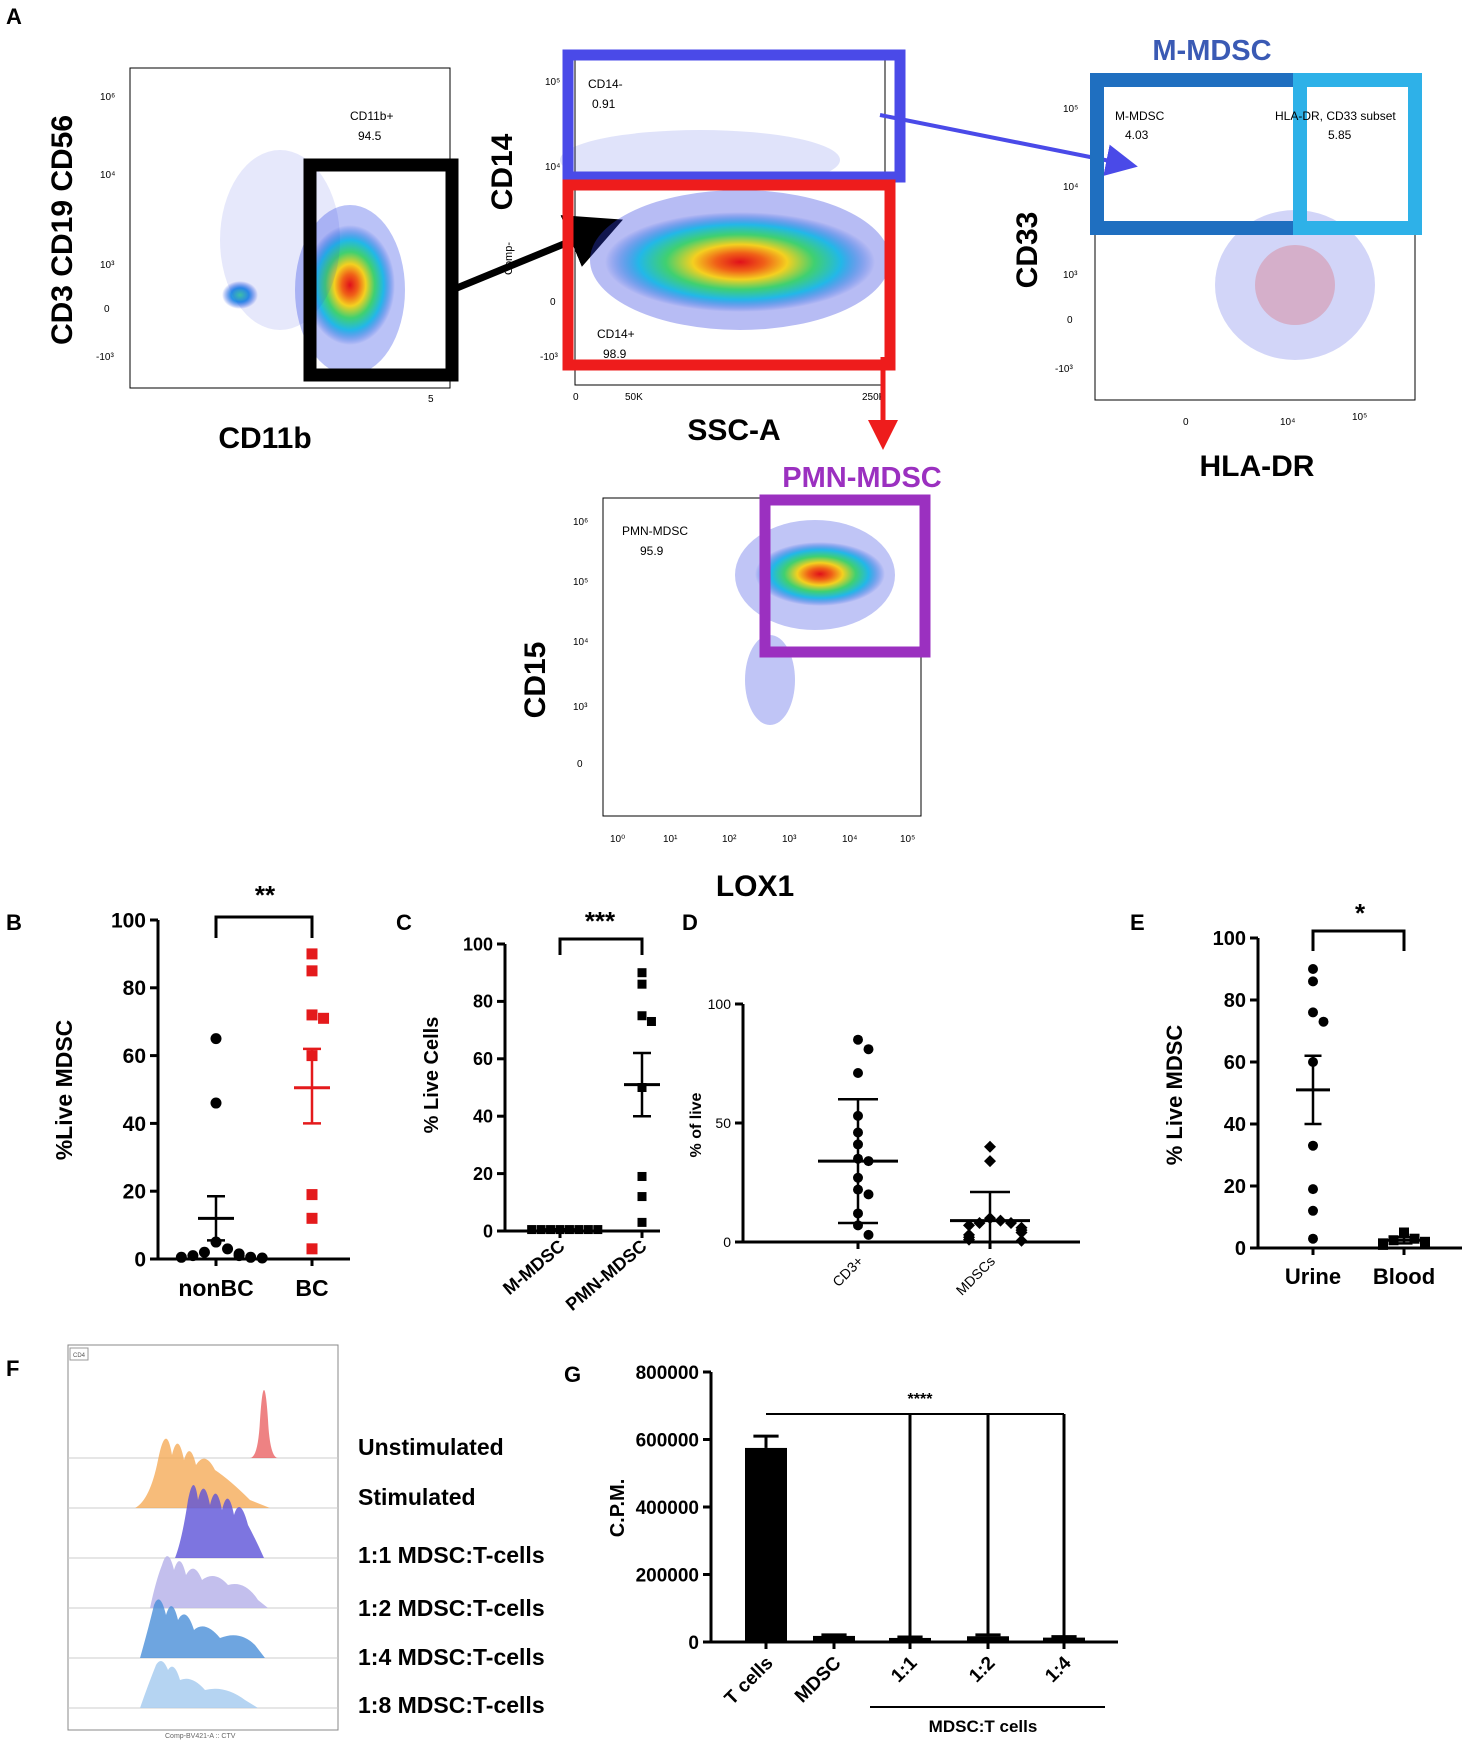 This screenshot has width=1464, height=1740. Describe the element at coordinates (1140, 116) in the screenshot. I see `gate-name: M-MDSC` at that location.